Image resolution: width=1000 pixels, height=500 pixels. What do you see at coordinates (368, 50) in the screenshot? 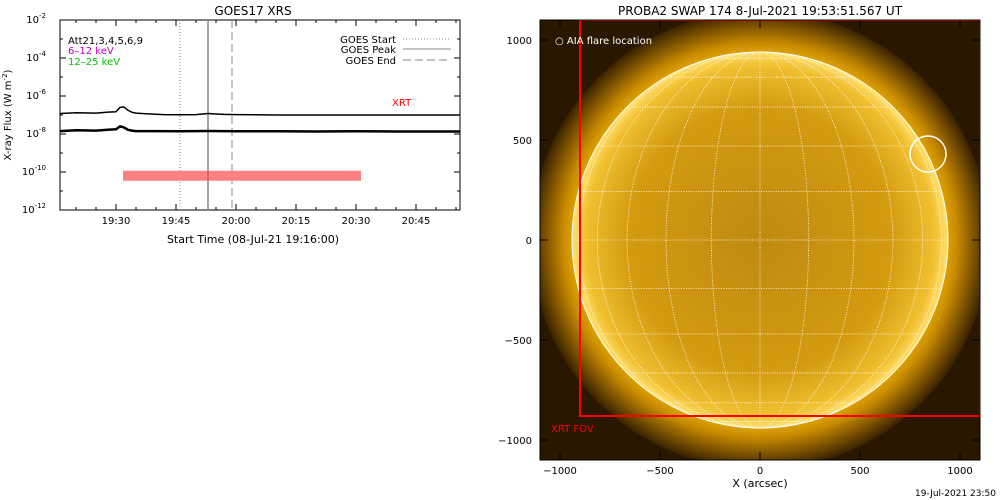
I see `legend-goes-peak-label: GOES Peak` at bounding box center [368, 50].